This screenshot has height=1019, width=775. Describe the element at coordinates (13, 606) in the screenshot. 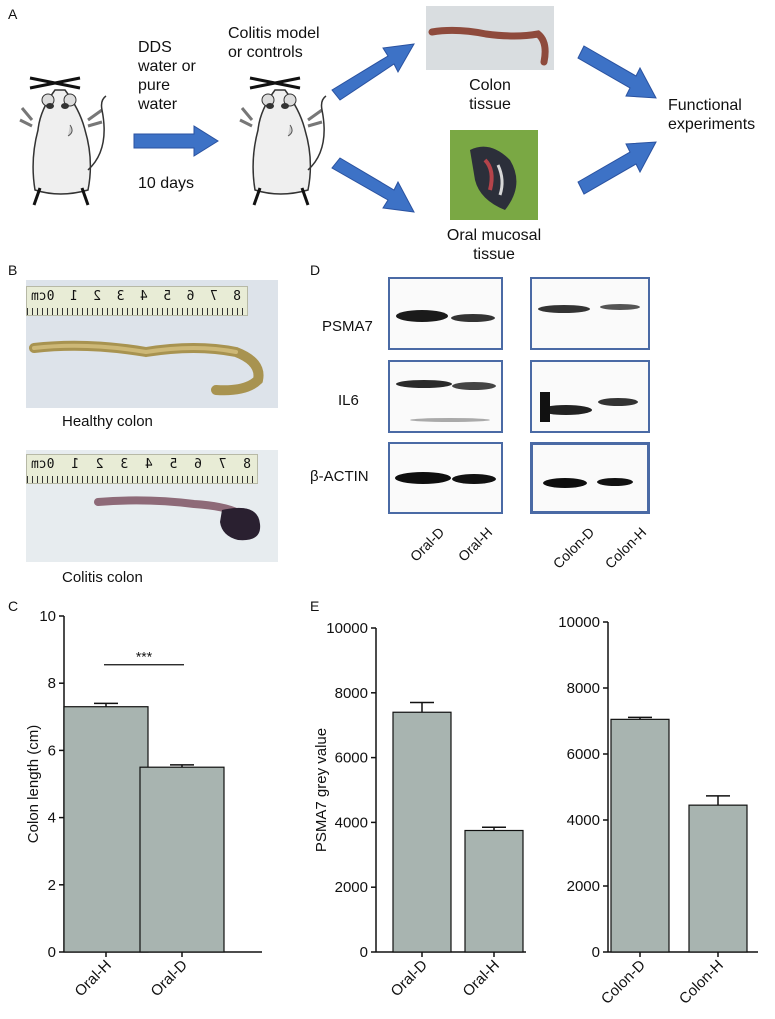

I see `panel-label-c: C` at that location.